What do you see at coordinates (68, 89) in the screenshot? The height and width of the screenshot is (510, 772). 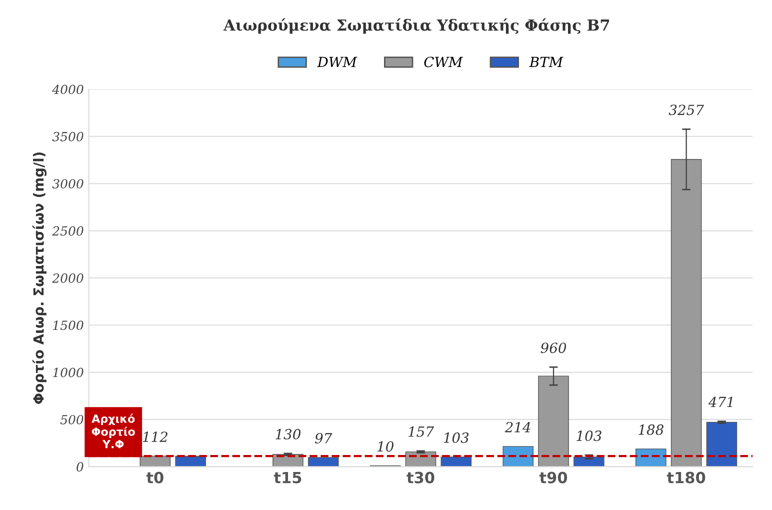 I see `y-tick-label: 4000` at bounding box center [68, 89].